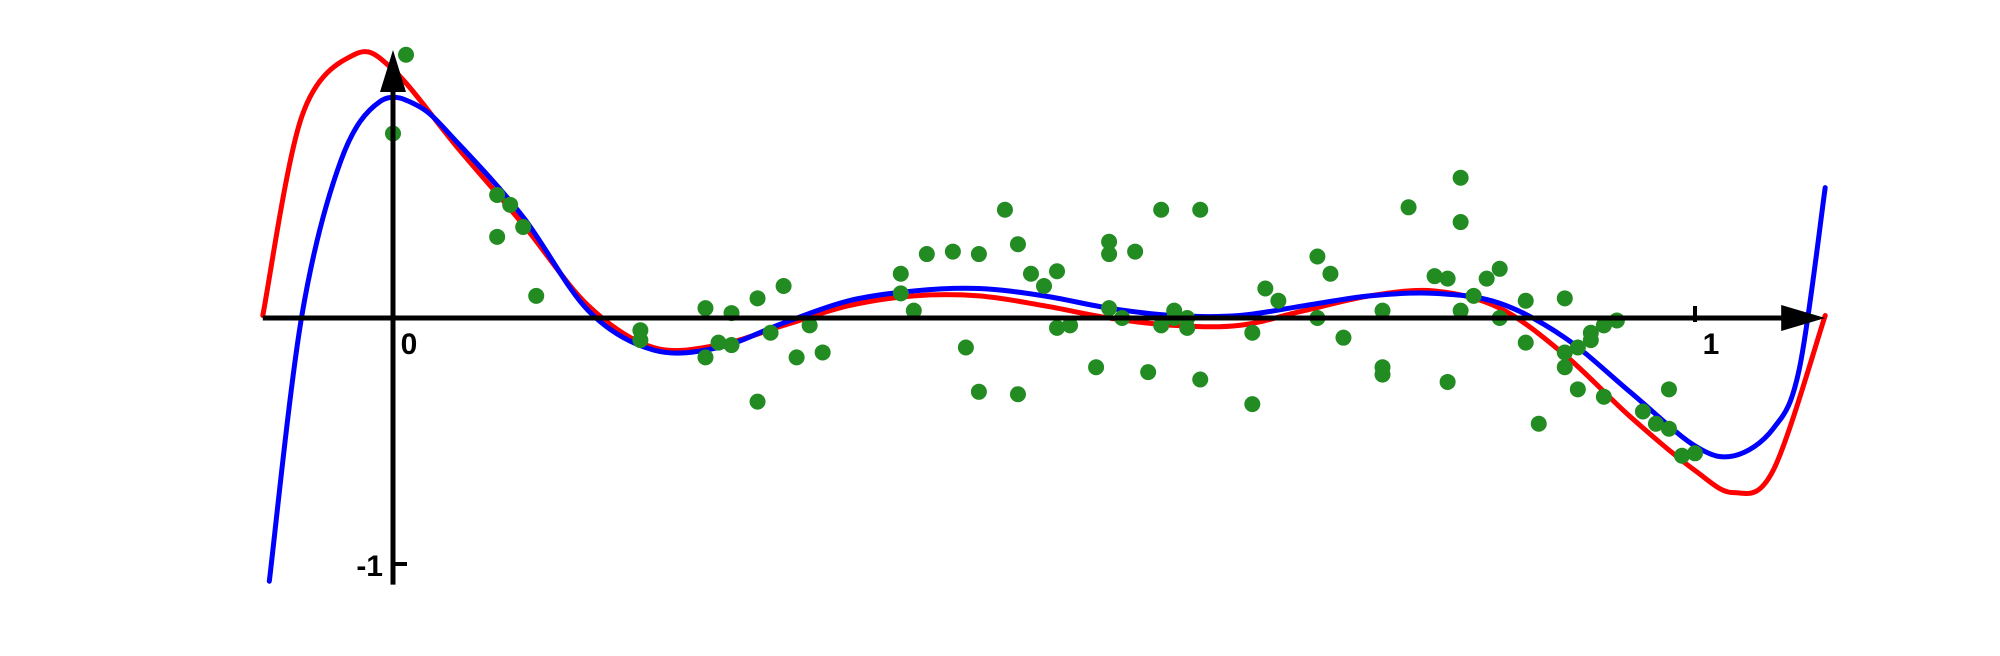 This screenshot has height=656, width=2000. I want to click on x-axis-arrowhead, so click(1803, 318).